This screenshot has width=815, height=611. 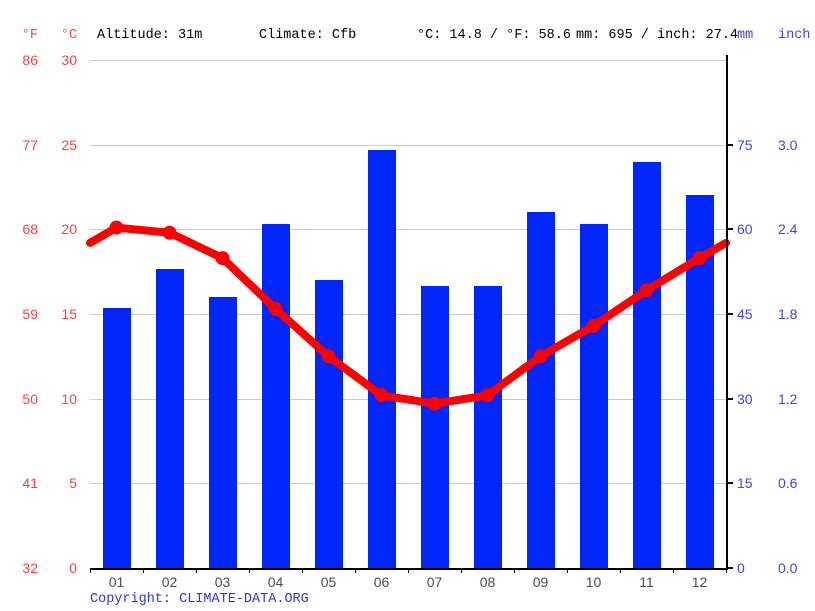 I want to click on fahrenheit-axis-label: 41, so click(x=30, y=483).